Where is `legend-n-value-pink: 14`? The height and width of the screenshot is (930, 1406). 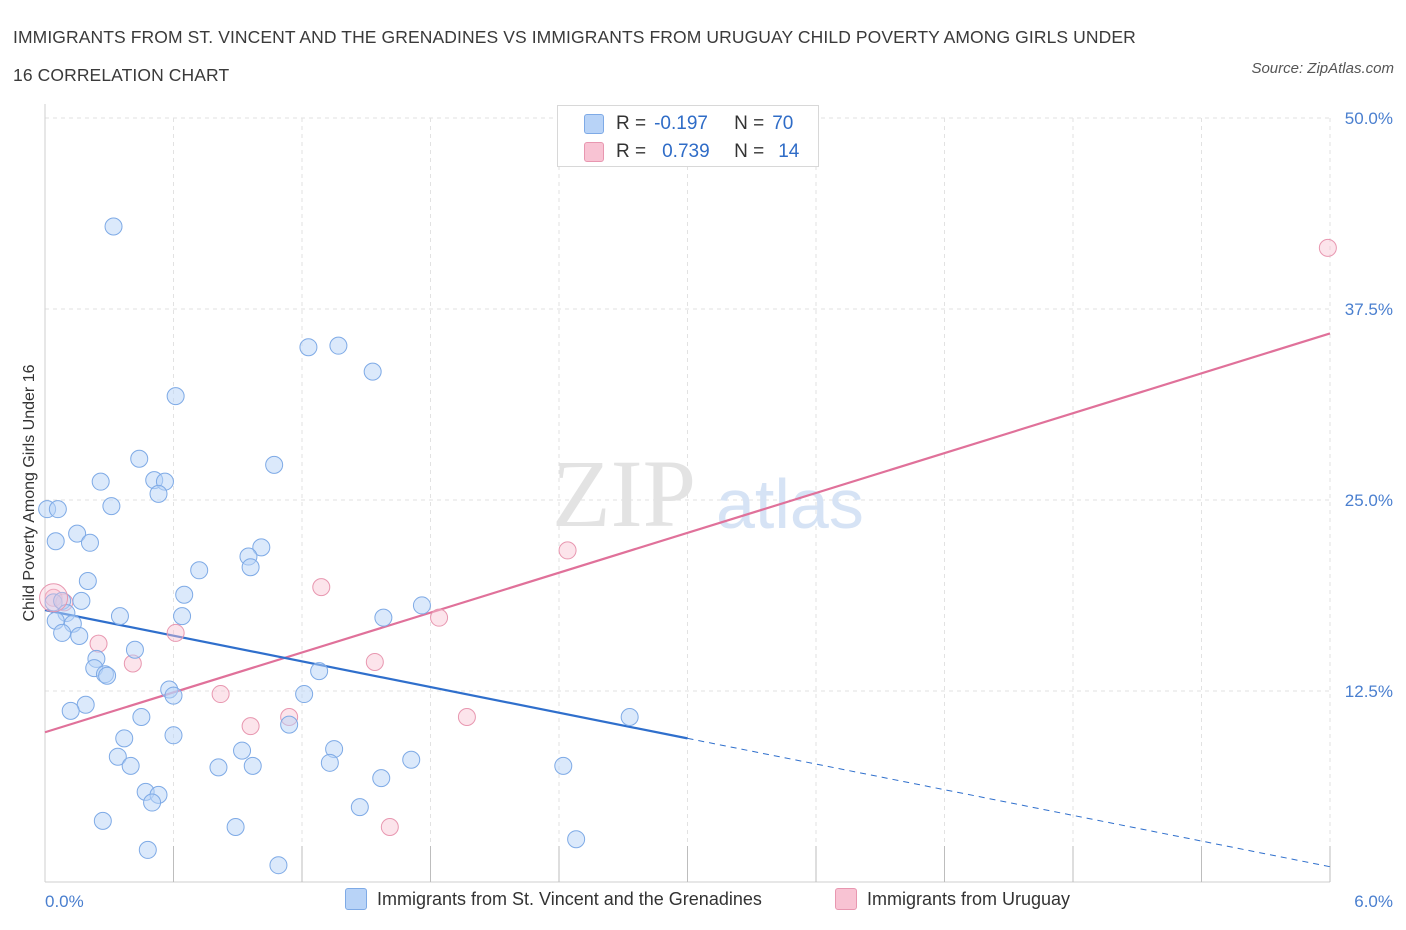 legend-n-value-pink: 14 is located at coordinates (789, 151).